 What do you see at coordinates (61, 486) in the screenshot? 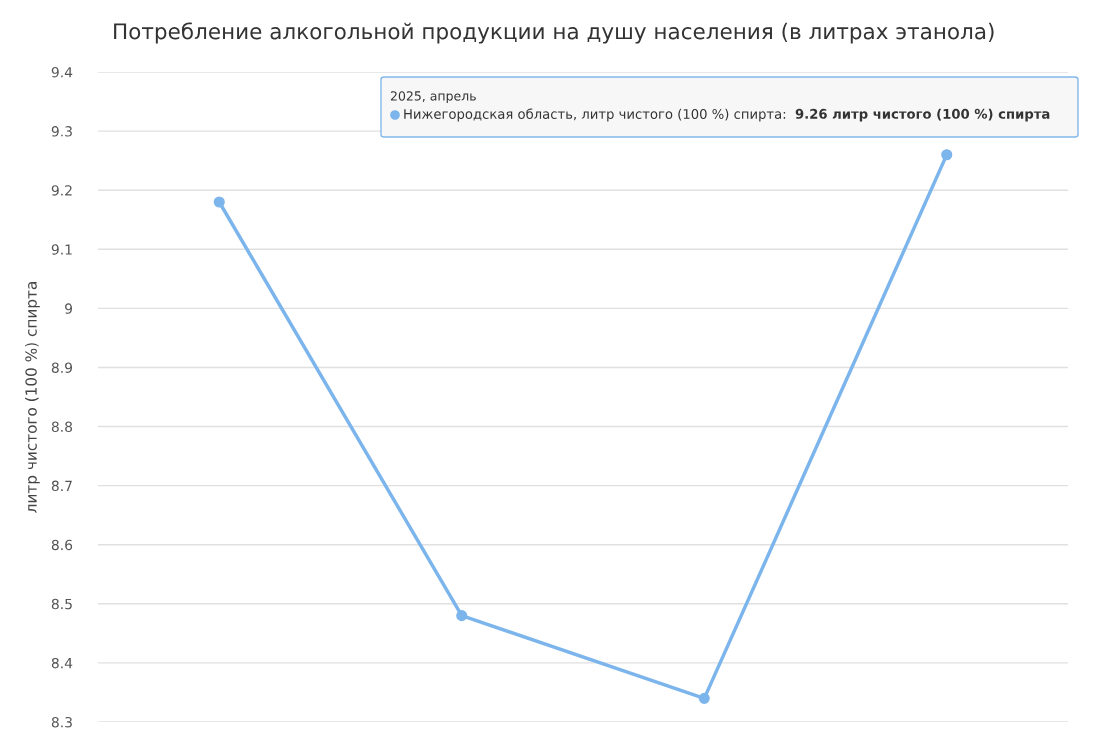
I see `y-tick-label: 8.7` at bounding box center [61, 486].